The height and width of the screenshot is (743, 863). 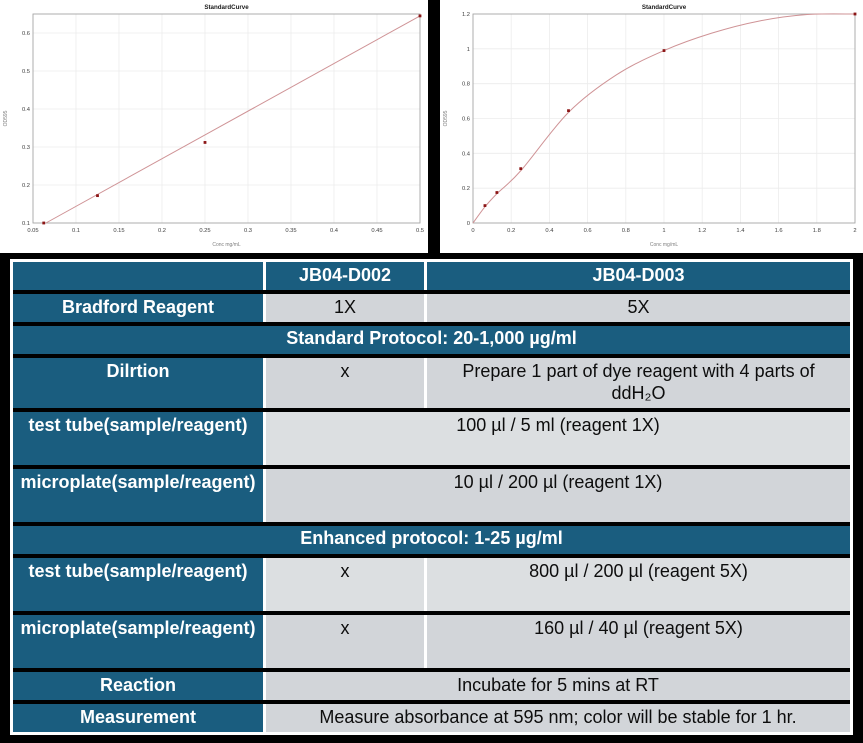 I want to click on value-cell-d002: 1X, so click(x=345, y=308).